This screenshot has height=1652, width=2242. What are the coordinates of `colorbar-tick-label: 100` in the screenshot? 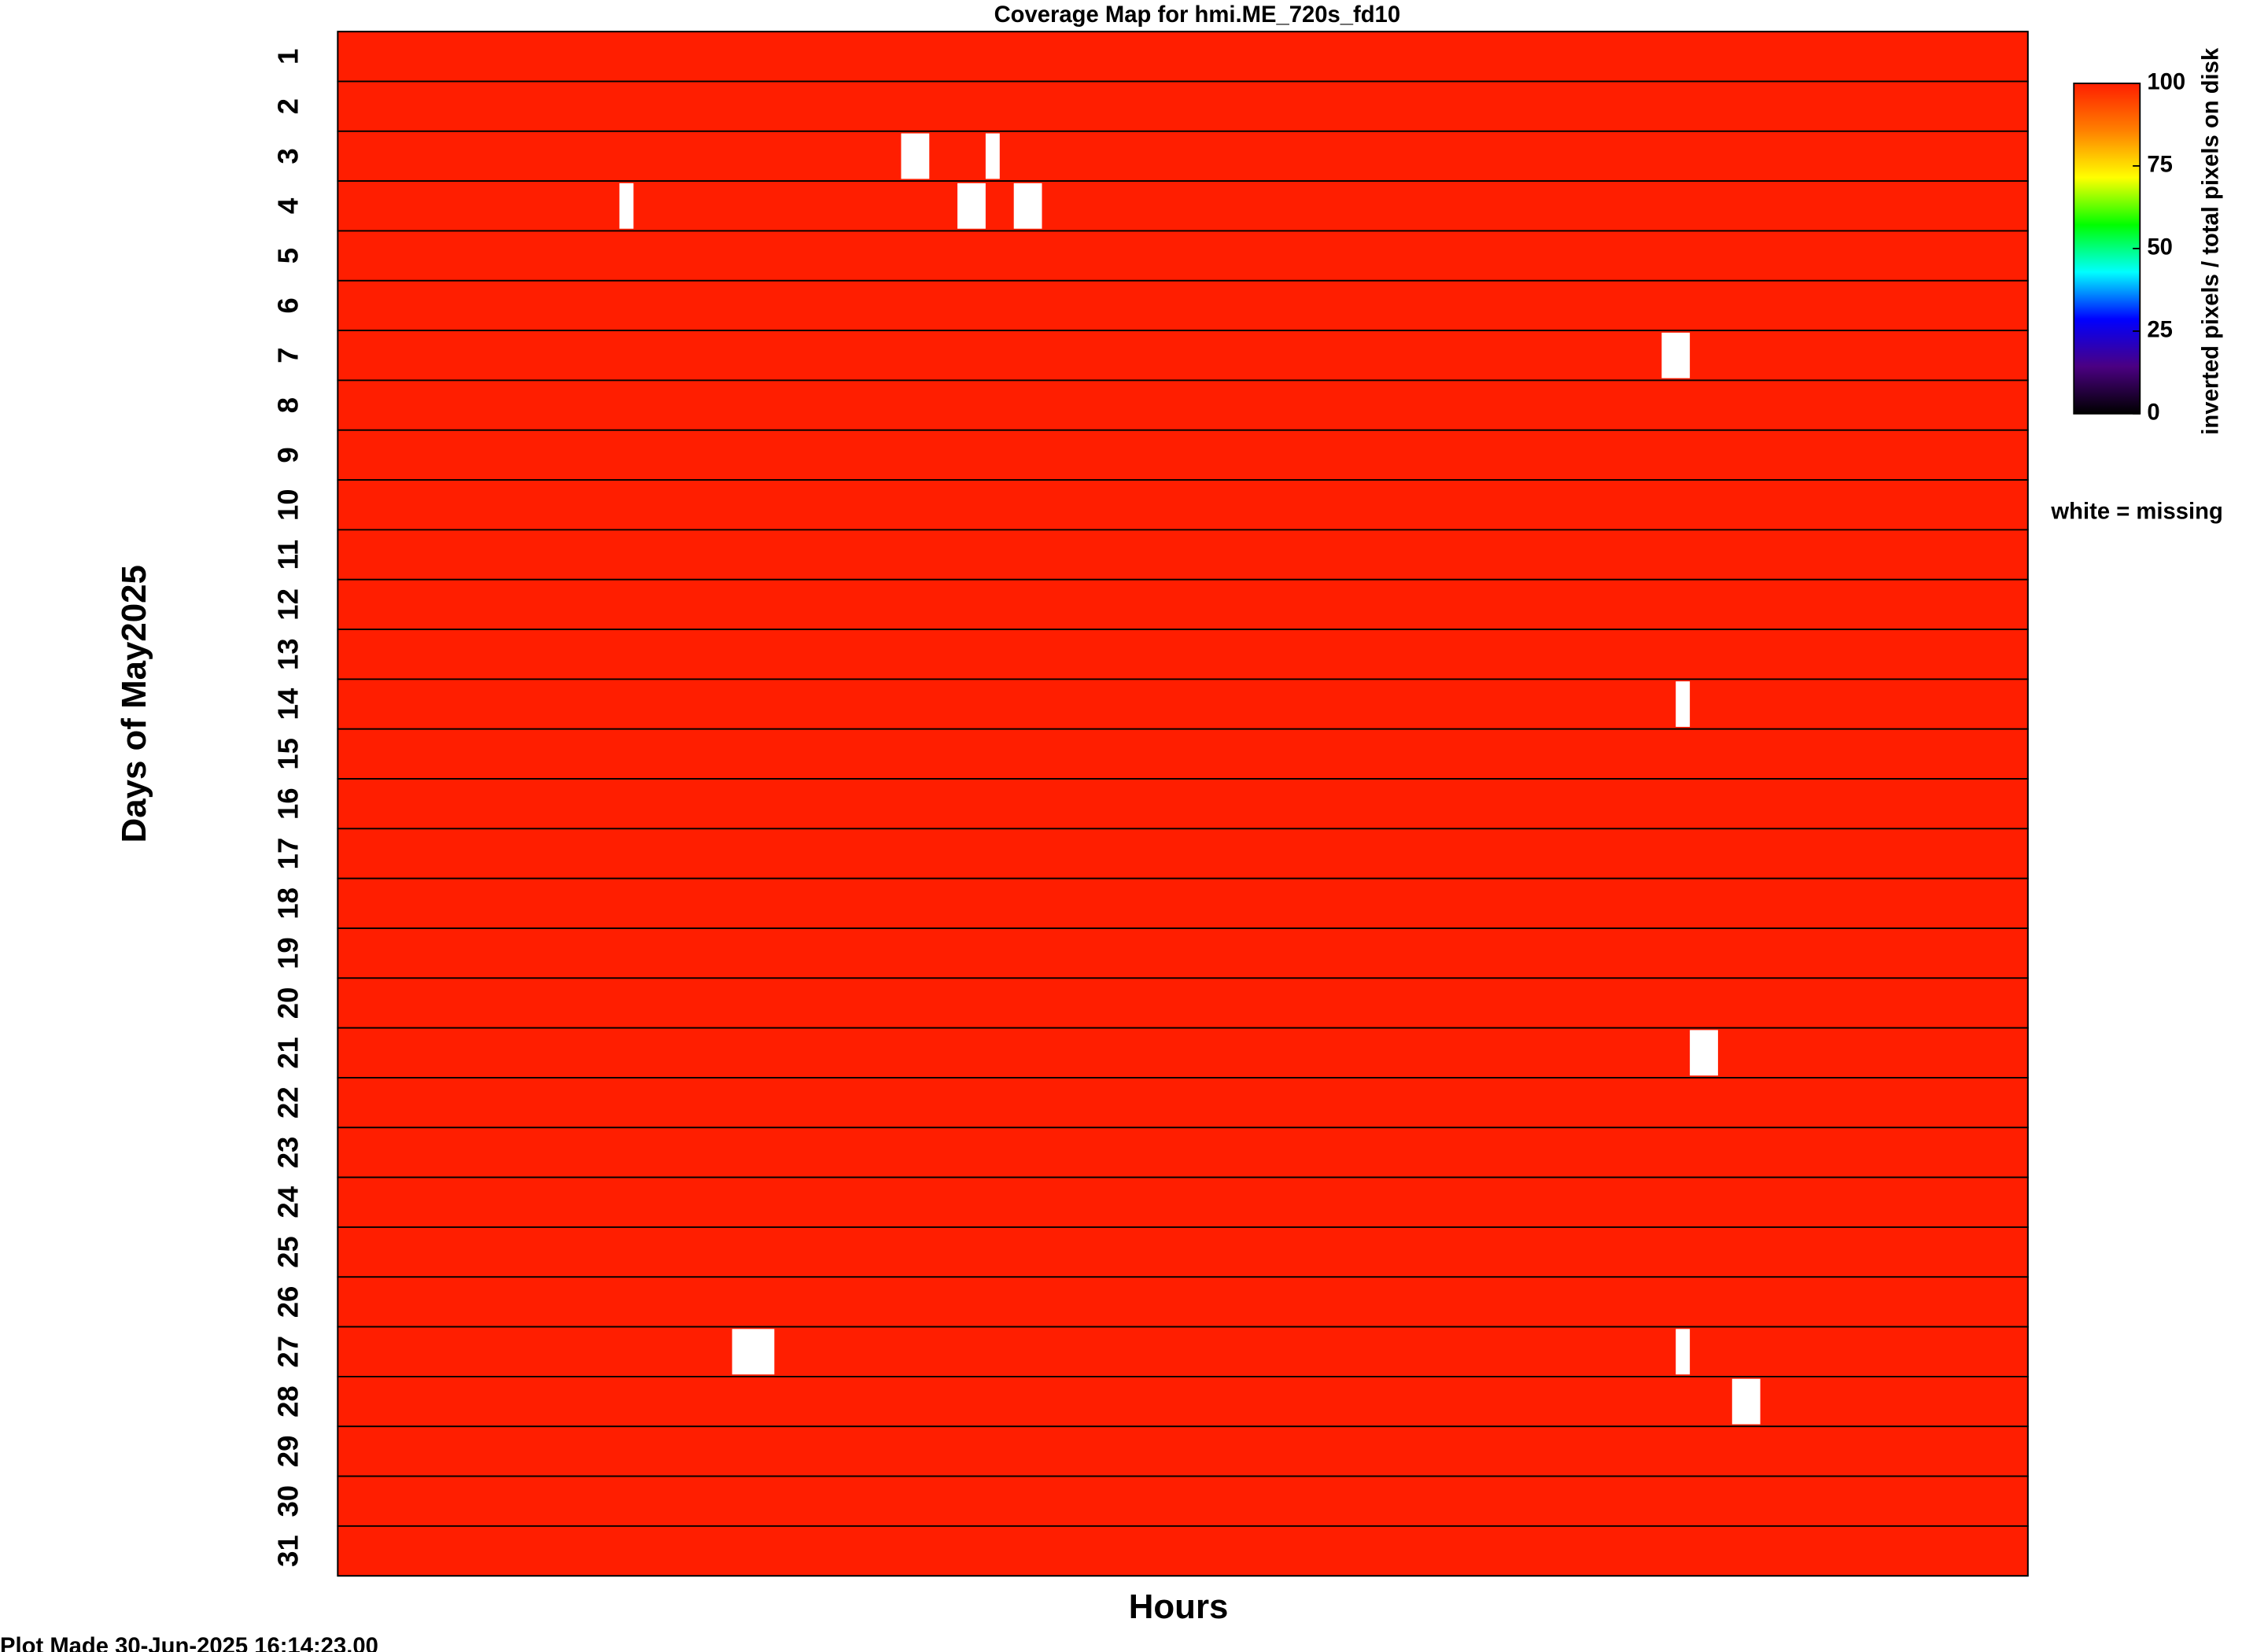 It's located at (2166, 82).